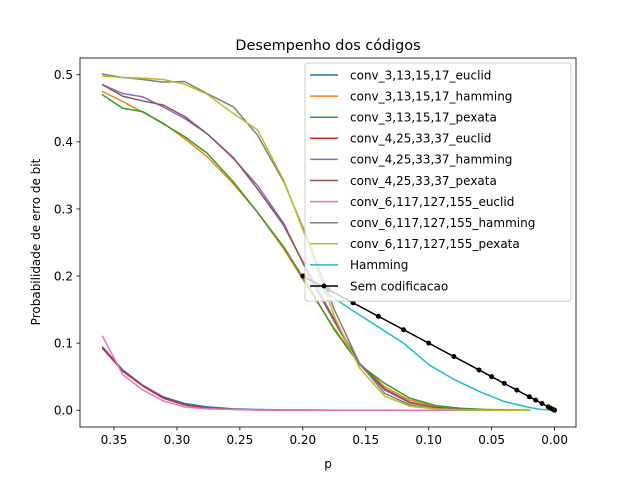 The width and height of the screenshot is (640, 480). What do you see at coordinates (399, 286) in the screenshot?
I see `legend-label-10: Sem codificacao` at bounding box center [399, 286].